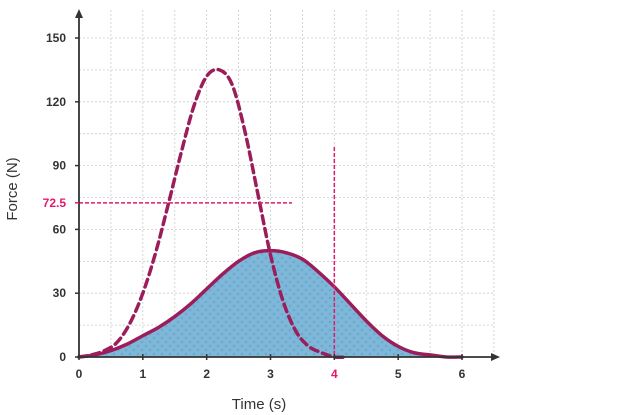 This screenshot has height=415, width=624. What do you see at coordinates (206, 374) in the screenshot?
I see `x-tick-label: 2` at bounding box center [206, 374].